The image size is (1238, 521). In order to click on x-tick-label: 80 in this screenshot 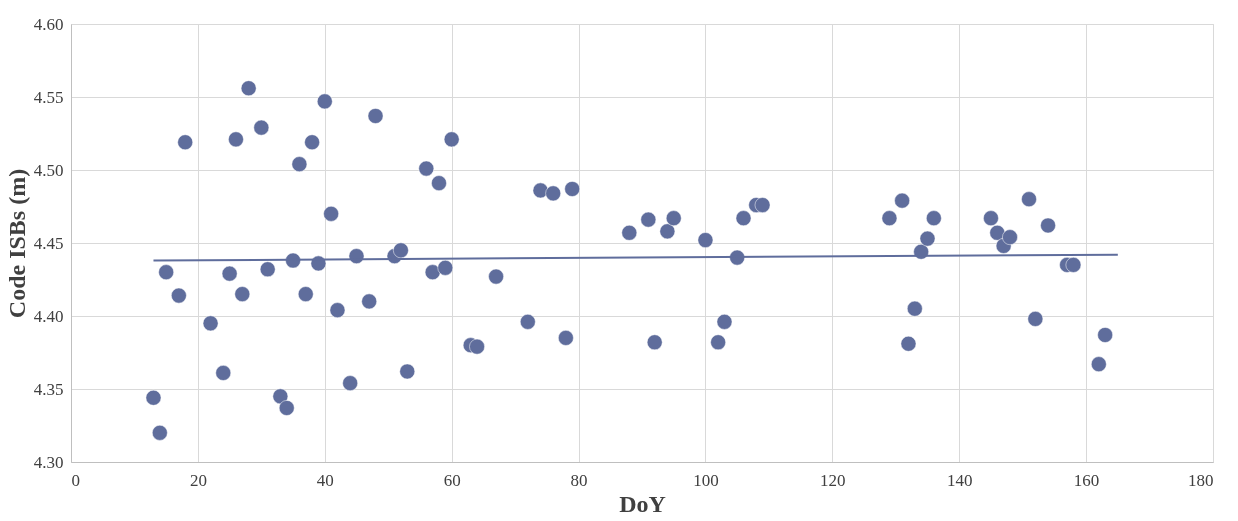, I will do `click(579, 480)`.